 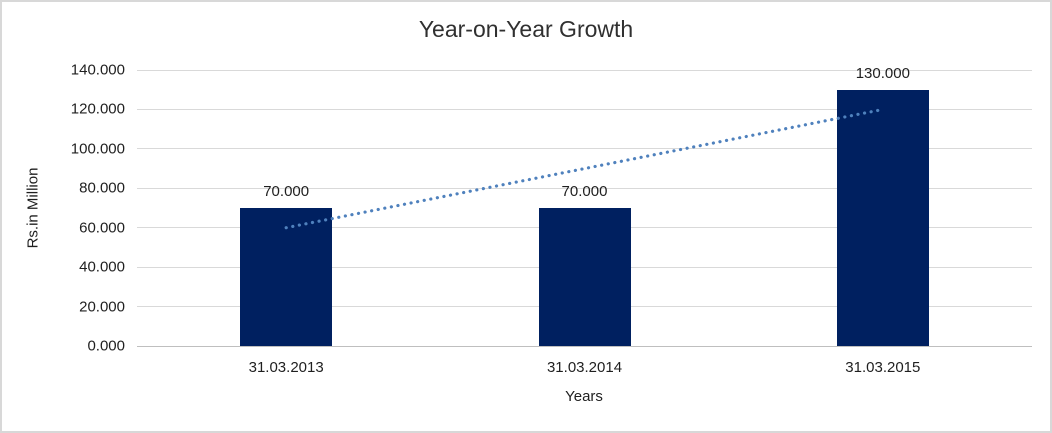 What do you see at coordinates (102, 228) in the screenshot?
I see `y-tick-label: 60.000` at bounding box center [102, 228].